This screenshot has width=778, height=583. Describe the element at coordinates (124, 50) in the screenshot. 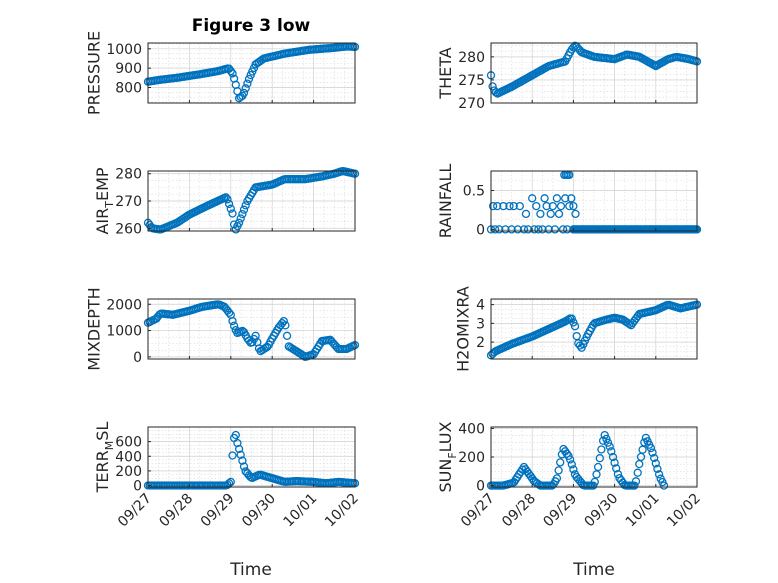

I see `y-tick-label: 1000` at that location.